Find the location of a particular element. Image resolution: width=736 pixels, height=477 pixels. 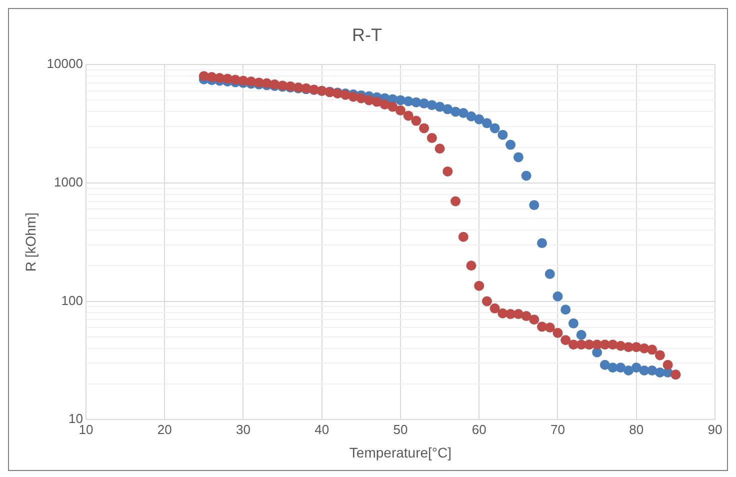

x-tick-label: 50 is located at coordinates (400, 429).